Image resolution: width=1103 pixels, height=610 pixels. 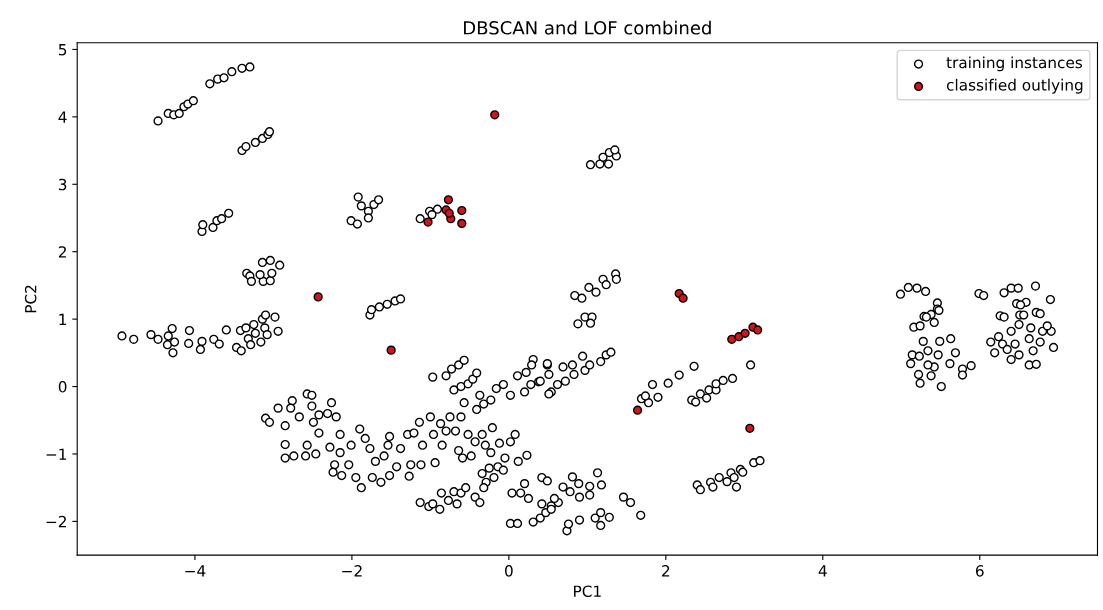 What do you see at coordinates (587, 27) in the screenshot?
I see `chart-title: DBSCAN and LOF combined` at bounding box center [587, 27].